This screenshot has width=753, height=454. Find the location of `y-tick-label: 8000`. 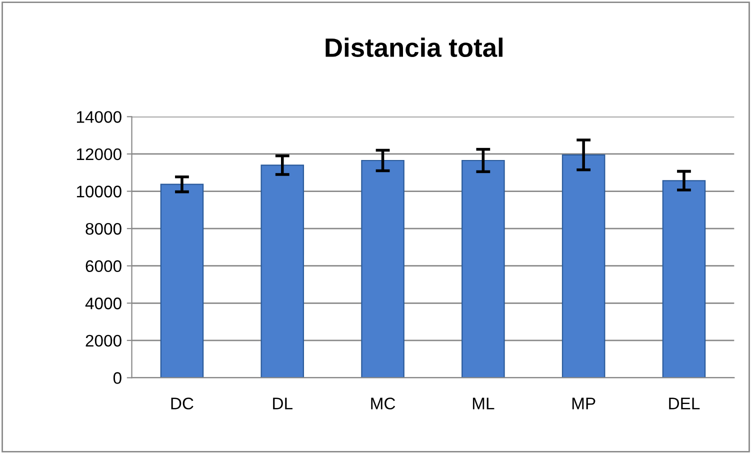

y-tick-label: 8000 is located at coordinates (104, 228).